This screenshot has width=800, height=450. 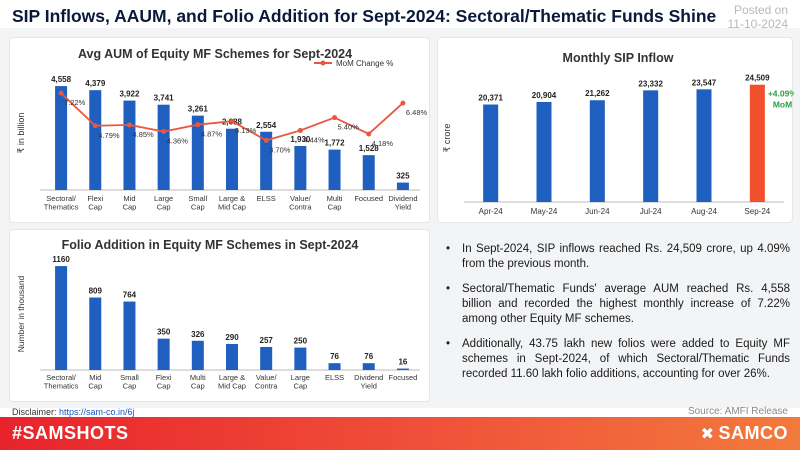 What do you see at coordinates (323, 63) in the screenshot?
I see `legend-marker` at bounding box center [323, 63].